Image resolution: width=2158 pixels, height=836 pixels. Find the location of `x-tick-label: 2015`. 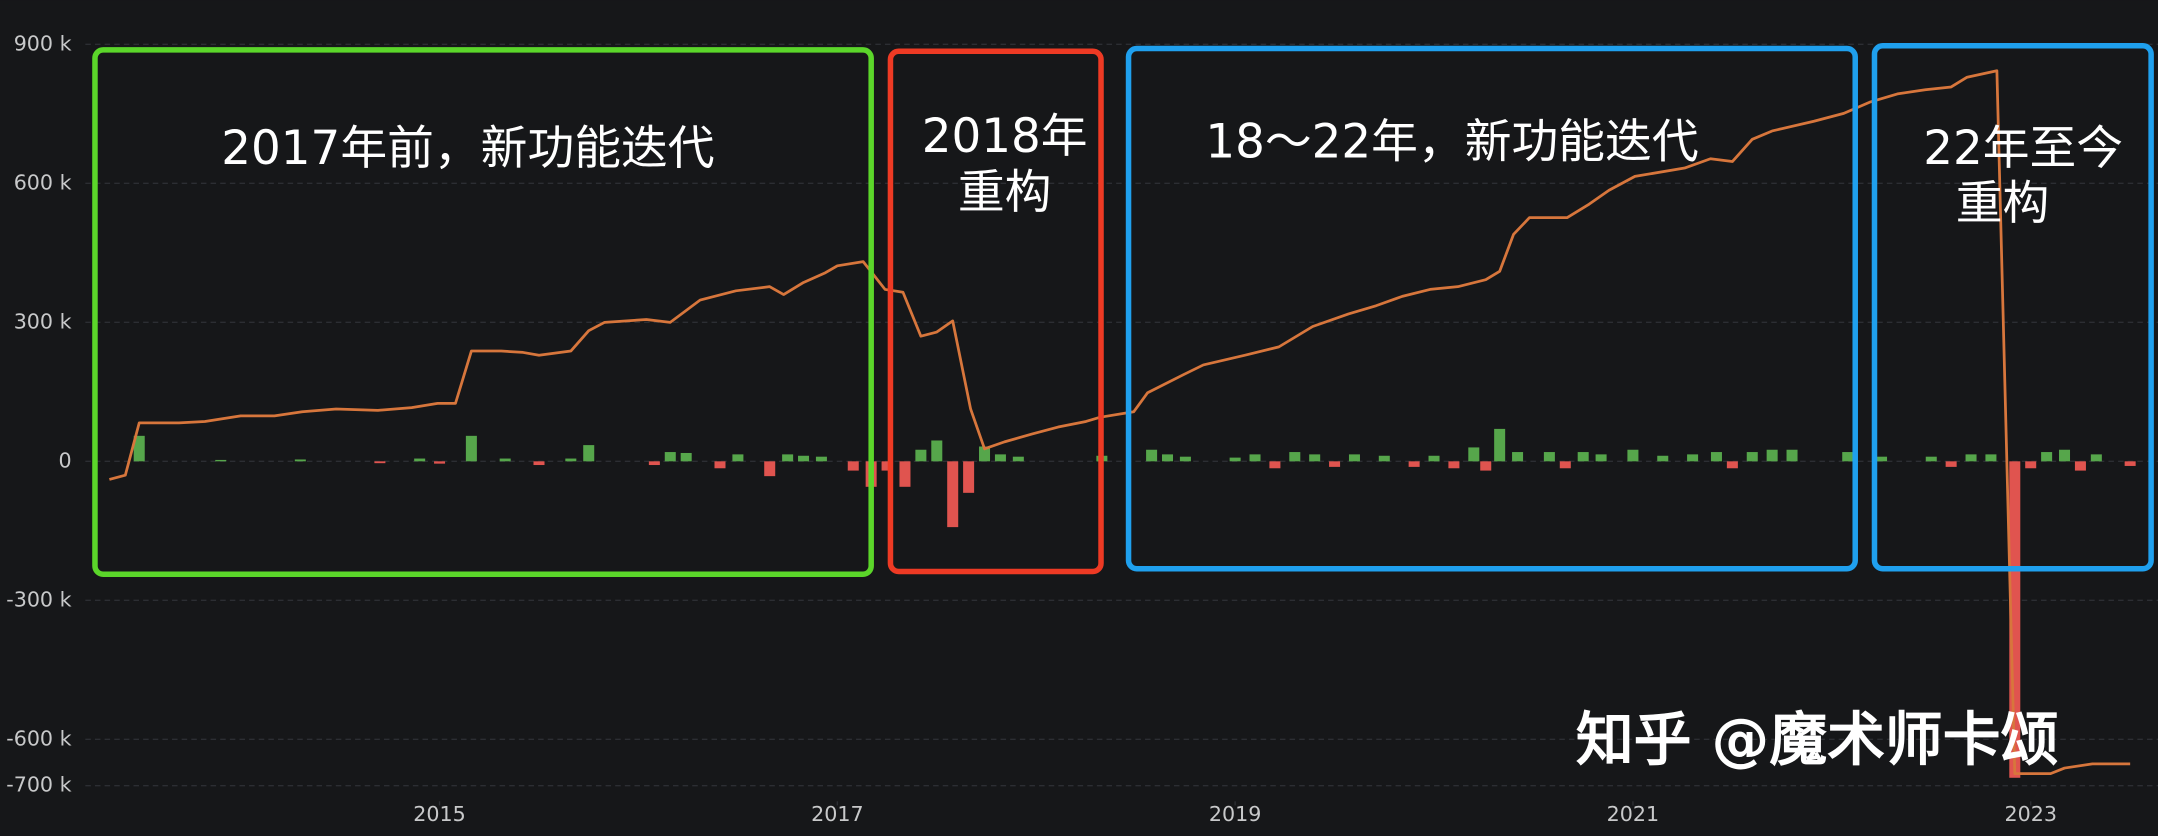

x-tick-label: 2015 is located at coordinates (439, 814).